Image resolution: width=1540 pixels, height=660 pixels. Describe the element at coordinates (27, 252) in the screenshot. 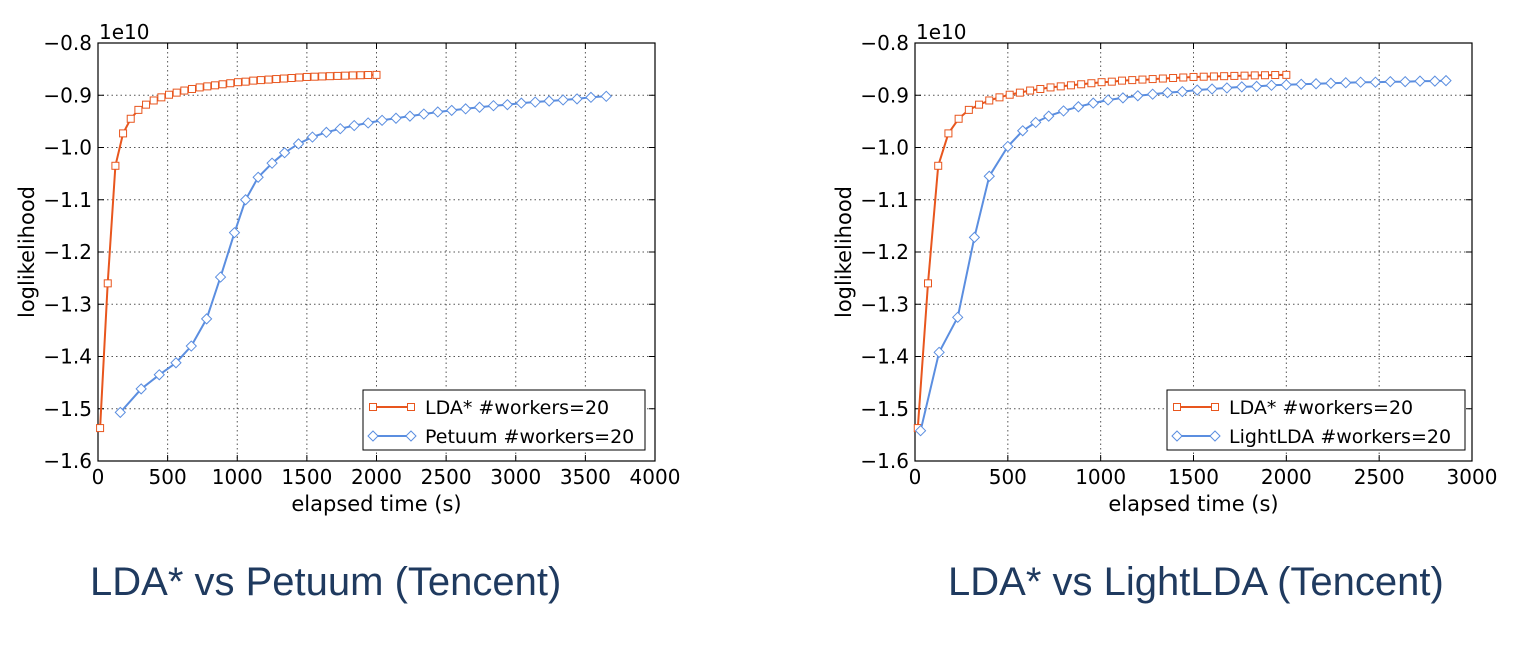

I see `y-axis-label: loglikelihood` at that location.